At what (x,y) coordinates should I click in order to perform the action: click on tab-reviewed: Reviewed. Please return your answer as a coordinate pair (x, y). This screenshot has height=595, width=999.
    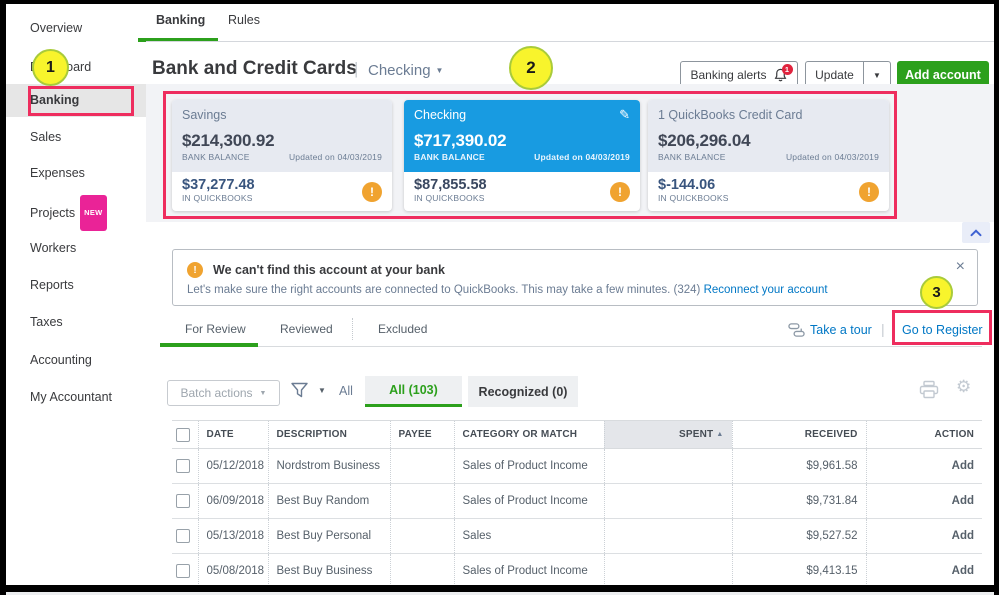
    Looking at the image, I should click on (306, 329).